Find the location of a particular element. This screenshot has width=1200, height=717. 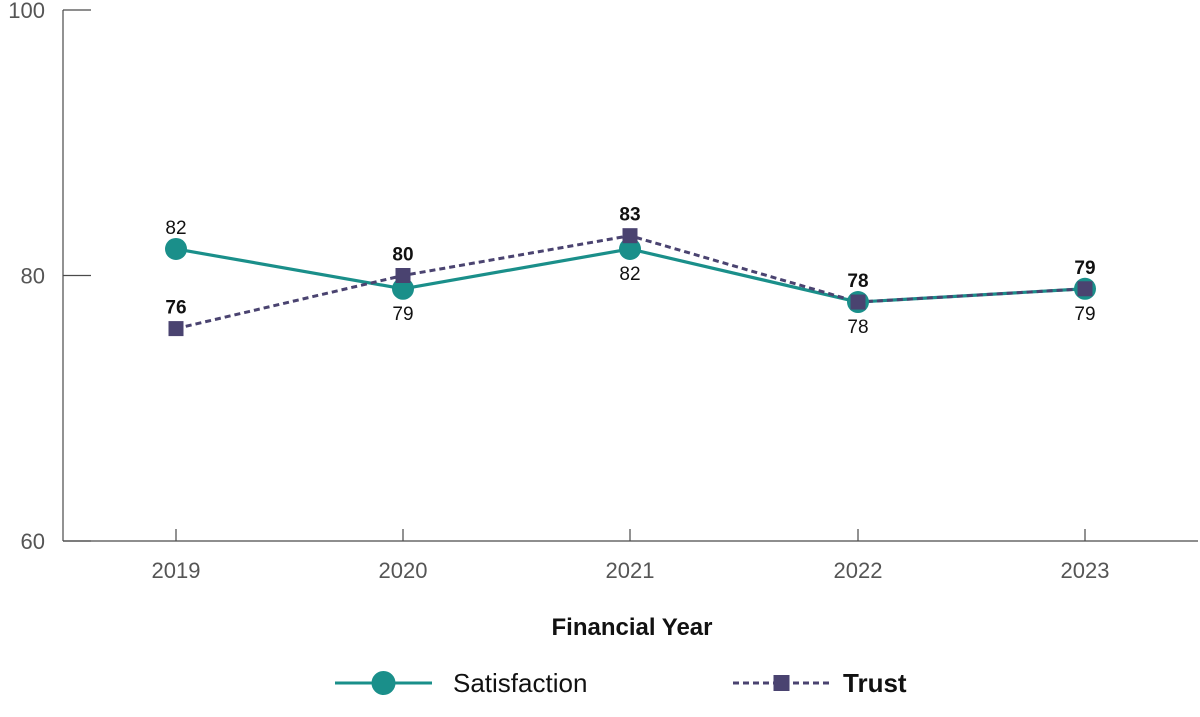

marker-satisfaction-2020 is located at coordinates (403, 288).